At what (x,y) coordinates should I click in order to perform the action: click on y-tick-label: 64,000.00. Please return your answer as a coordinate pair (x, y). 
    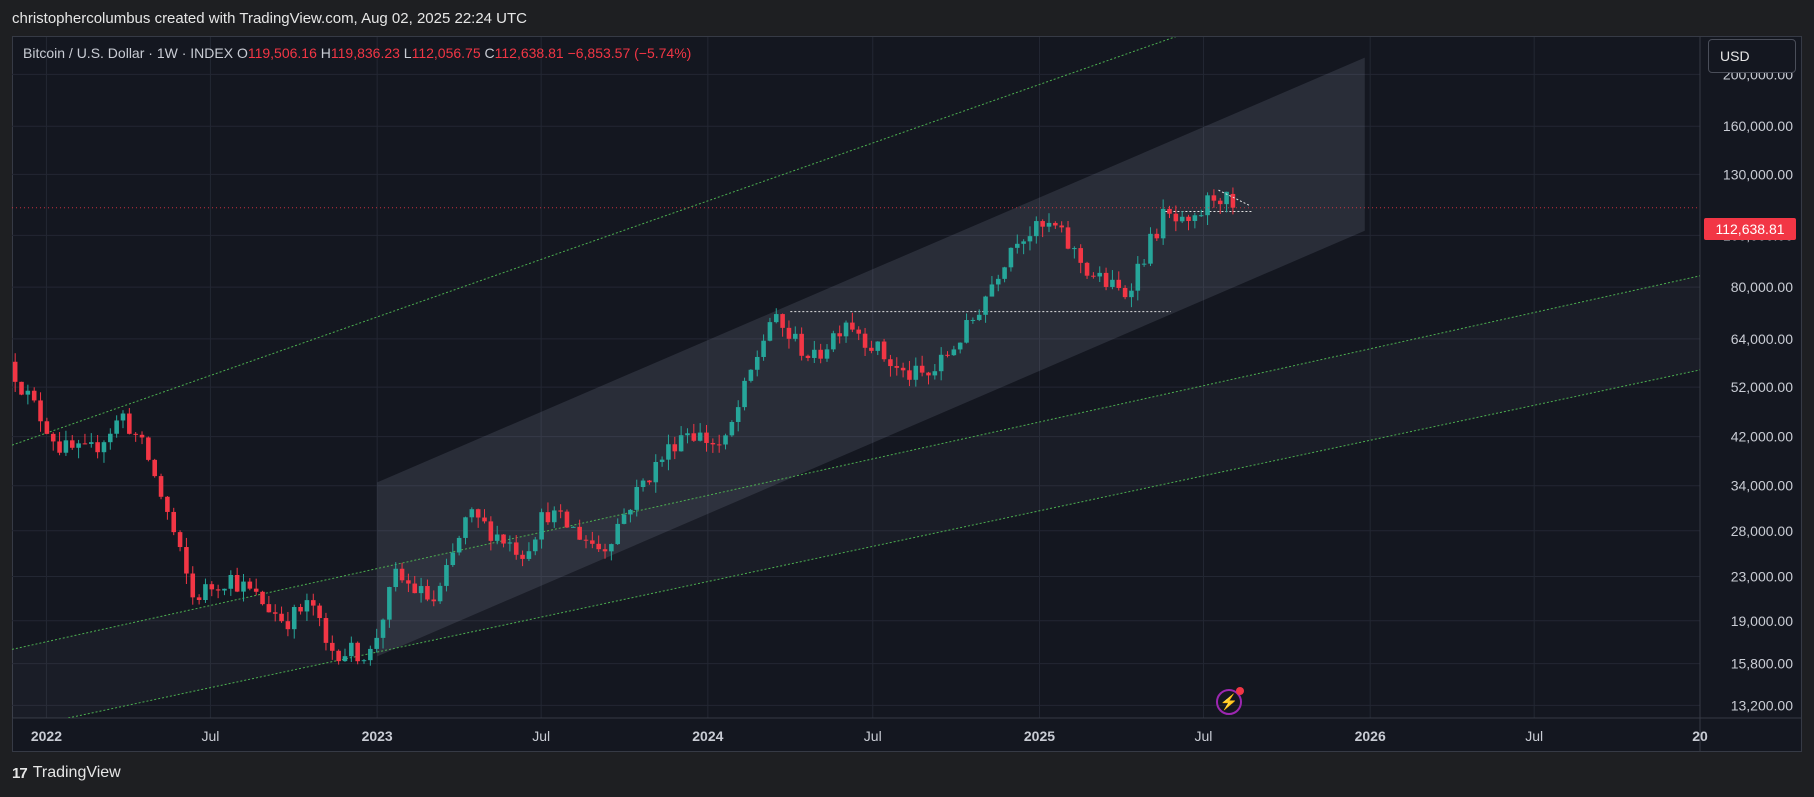
    Looking at the image, I should click on (1762, 339).